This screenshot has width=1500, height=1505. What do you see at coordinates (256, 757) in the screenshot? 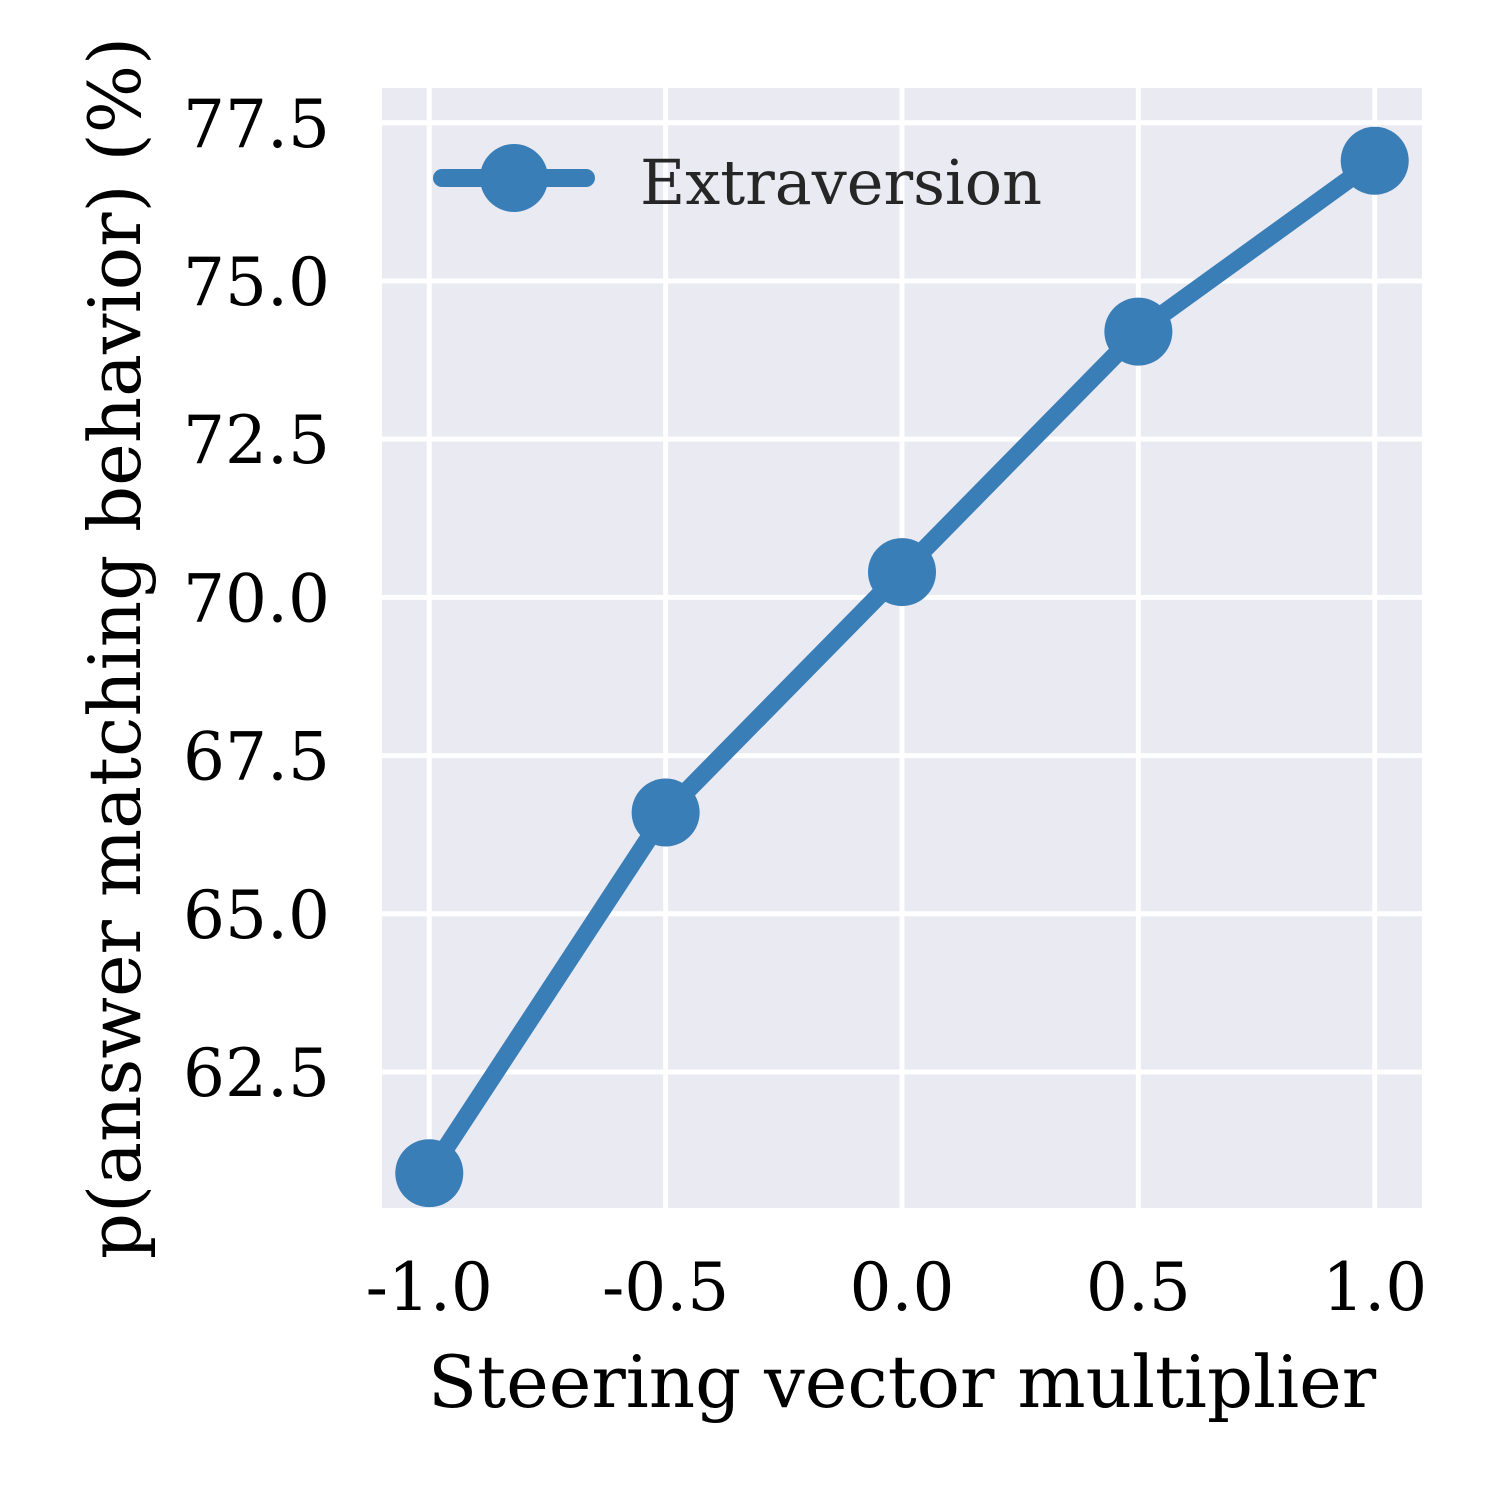
I see `y-tick-label: 67.5` at bounding box center [256, 757].